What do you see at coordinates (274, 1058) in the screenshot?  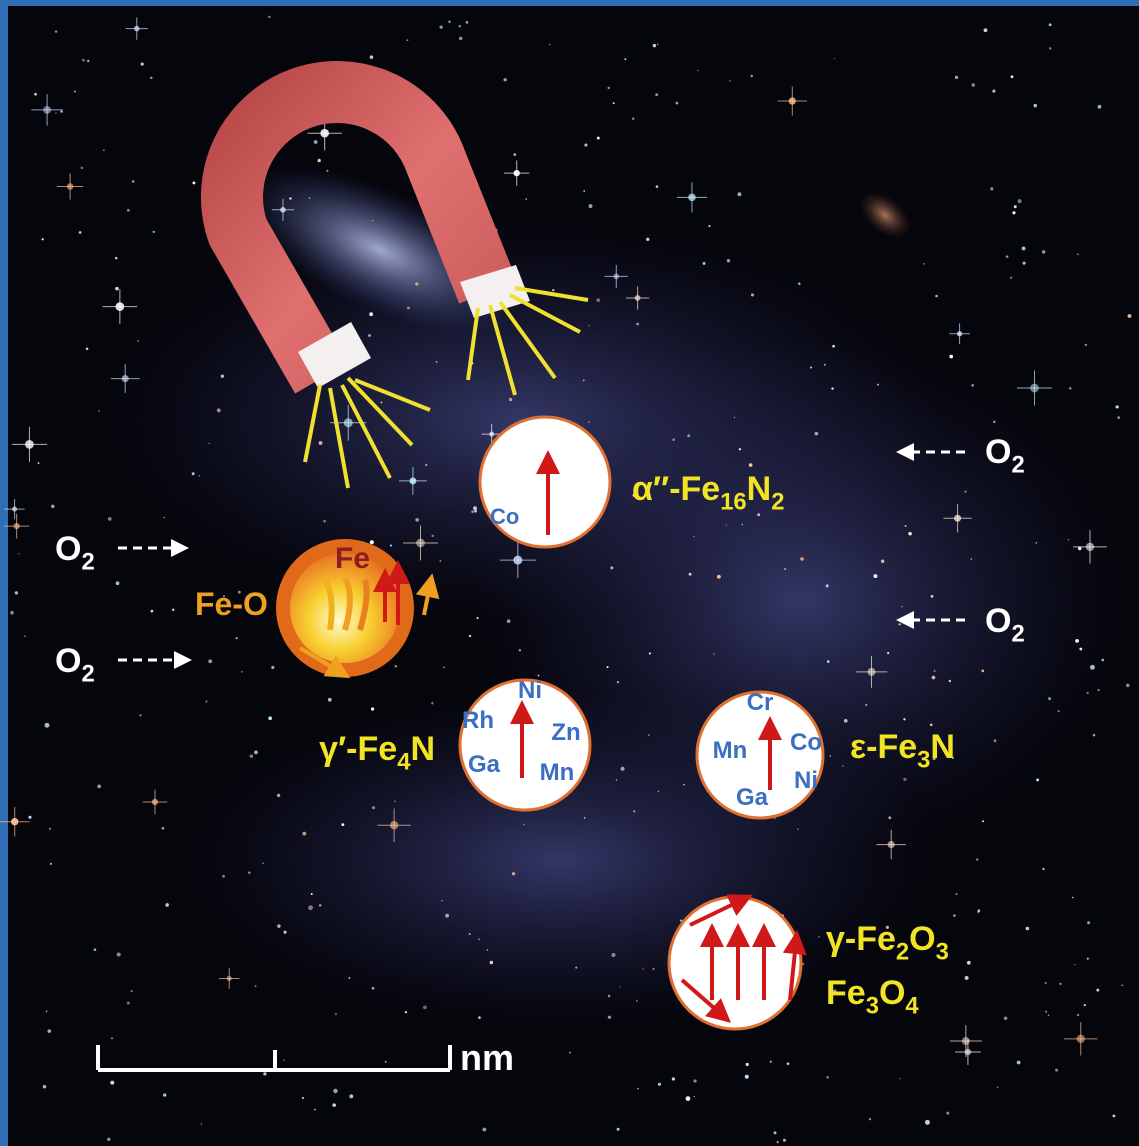 I see `scale-bar` at bounding box center [274, 1058].